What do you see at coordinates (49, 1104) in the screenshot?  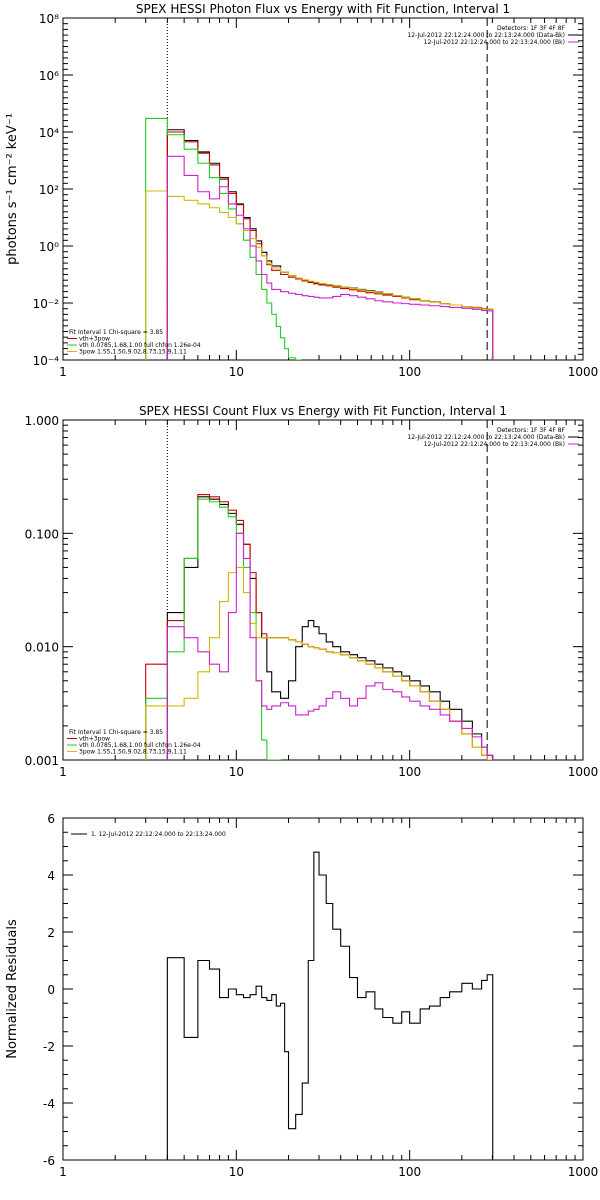 I see `y-tick-label: -4` at bounding box center [49, 1104].